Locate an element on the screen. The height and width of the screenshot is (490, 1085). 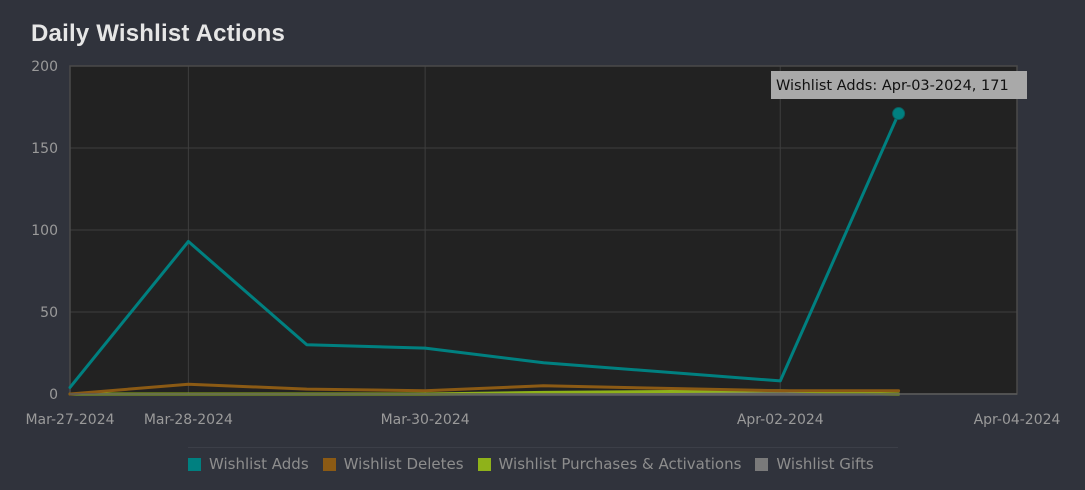
highlighted-data-point is located at coordinates (899, 114).